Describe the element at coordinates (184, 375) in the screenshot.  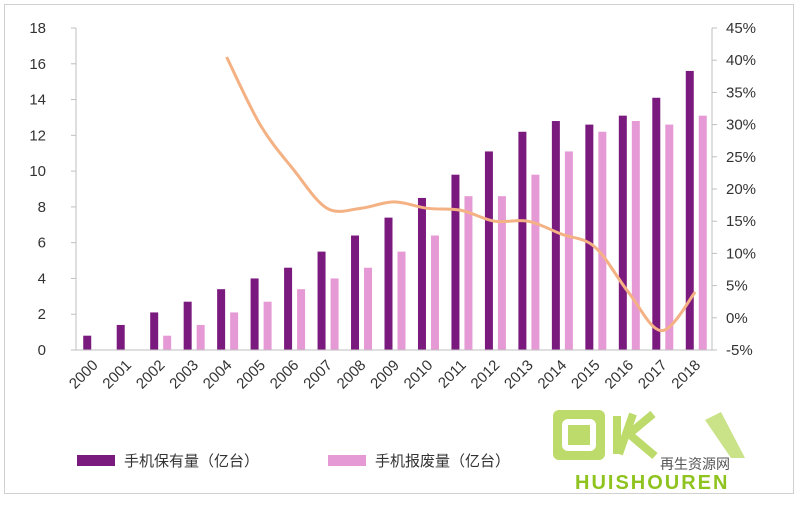
I see `x-tick-label: 2003` at that location.